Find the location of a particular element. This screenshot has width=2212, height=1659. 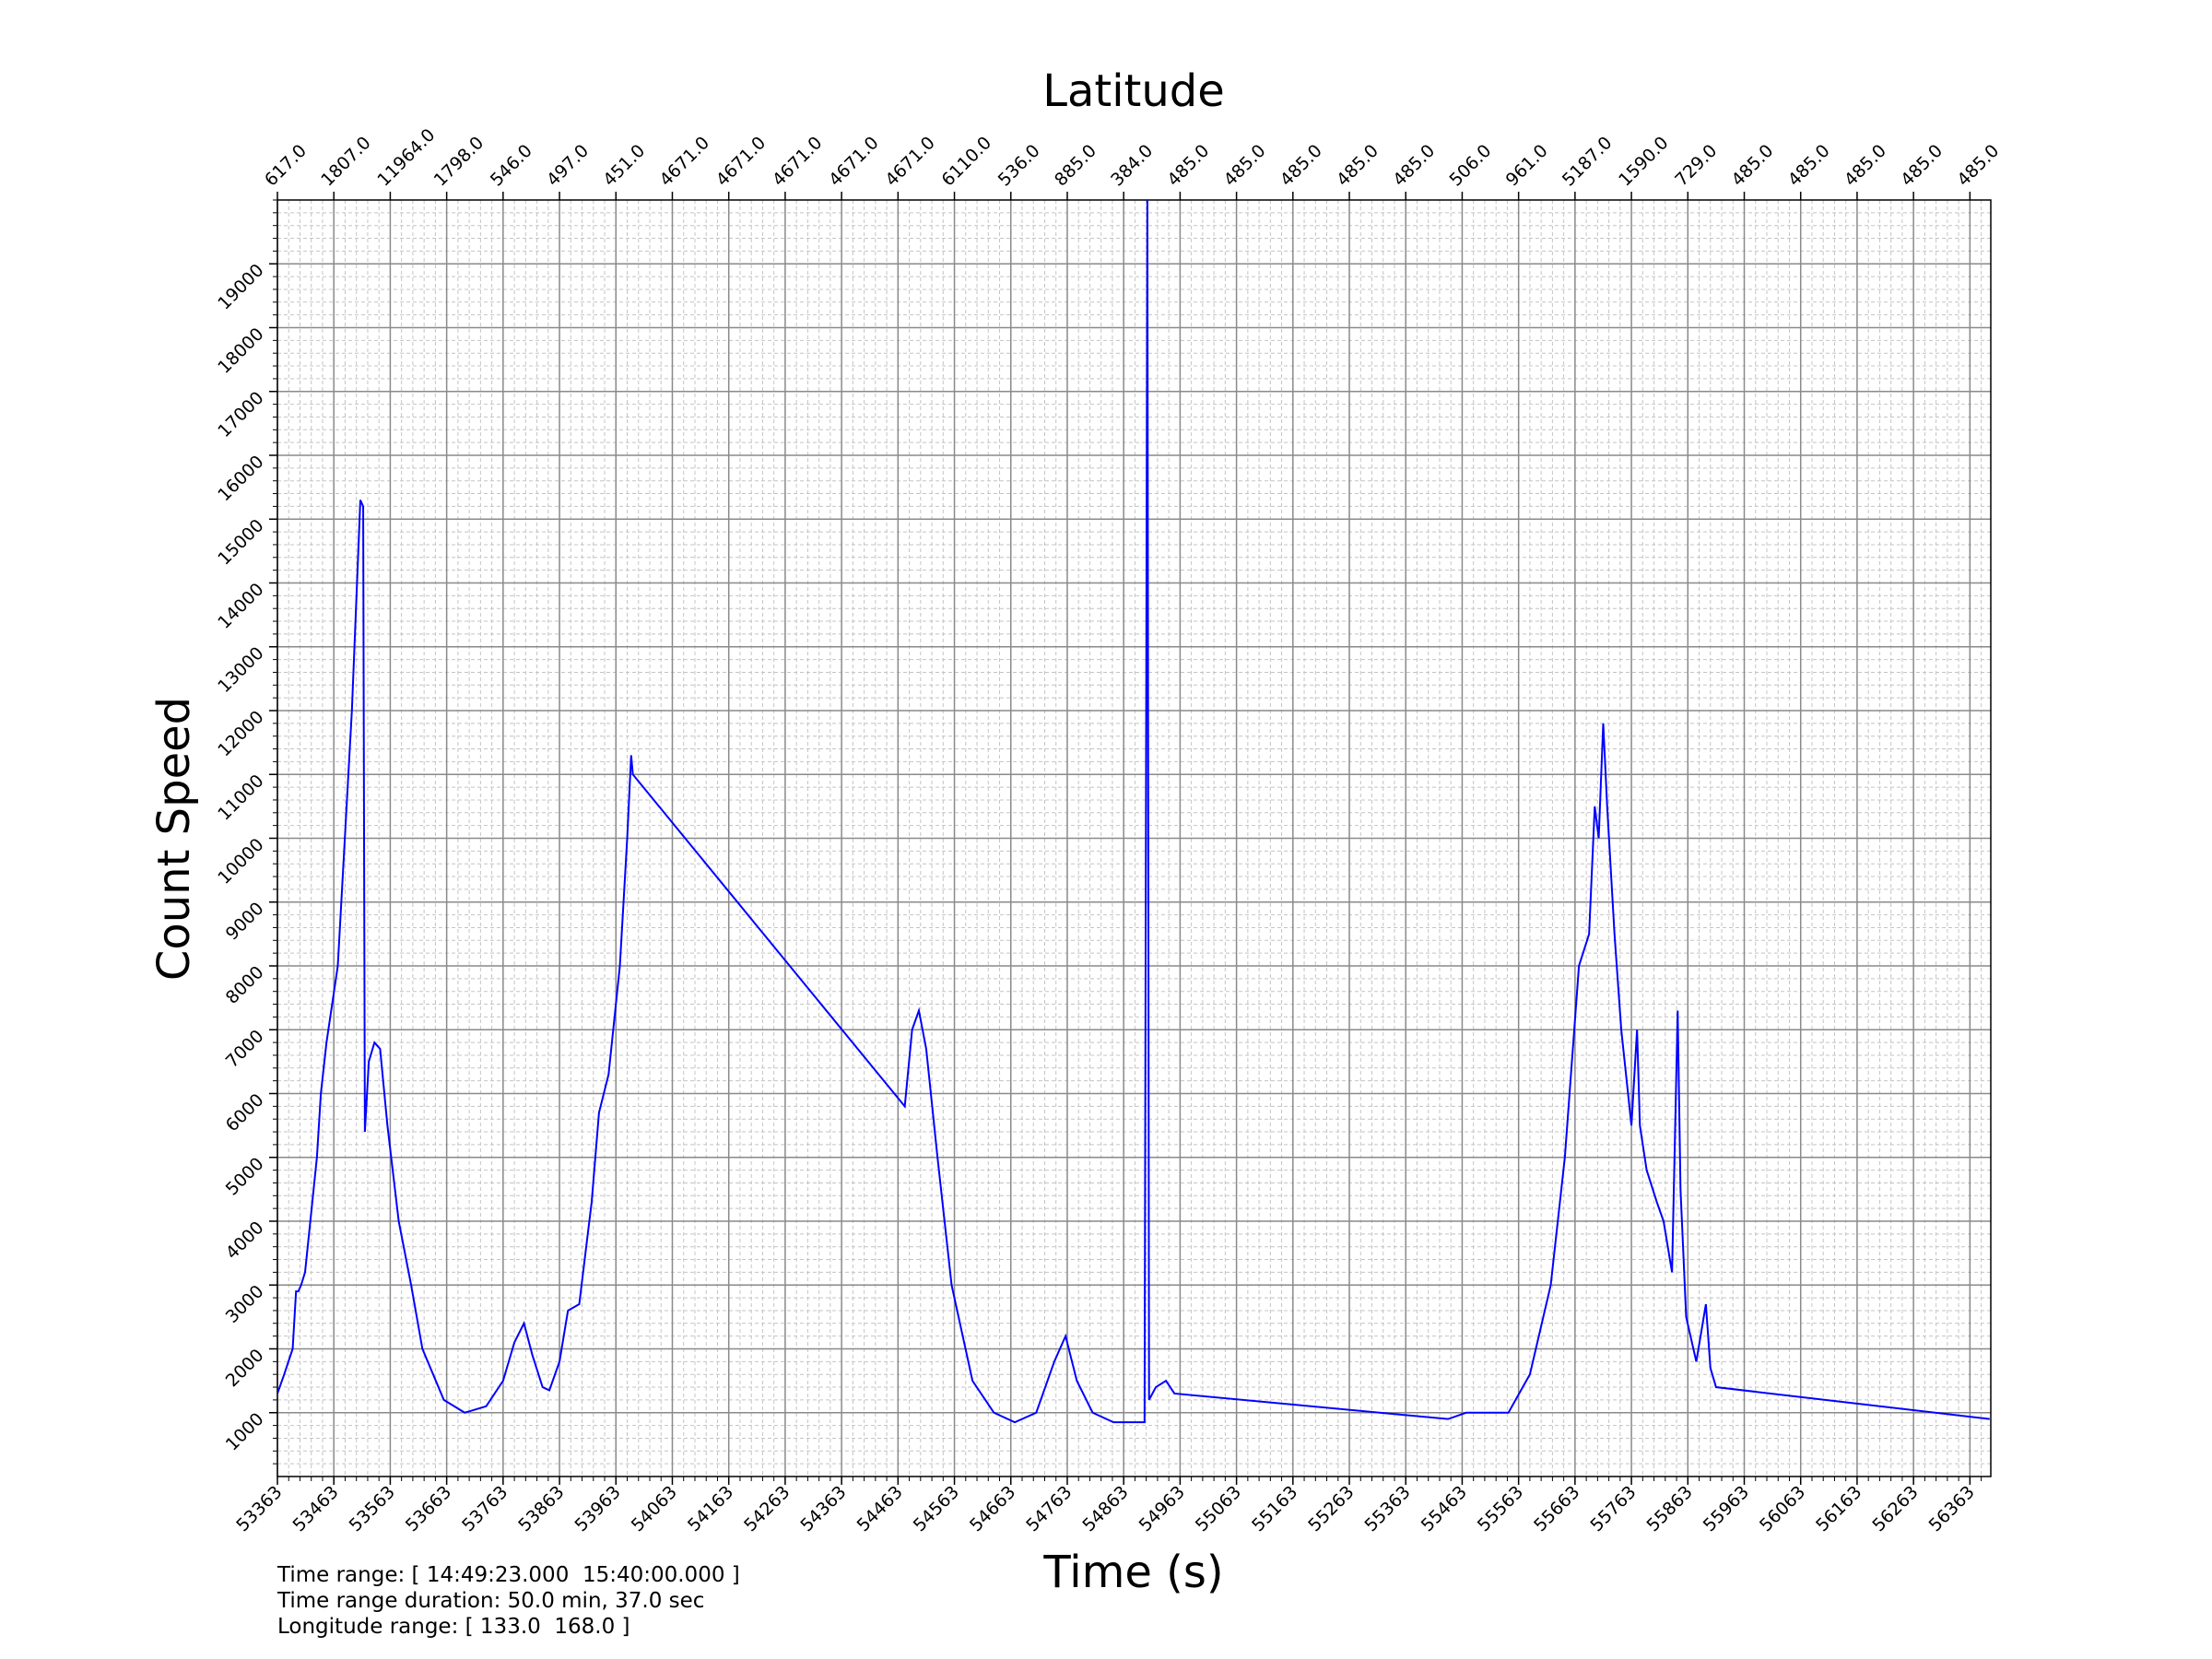

x2-tick-label: 1807.0 is located at coordinates (346, 162).